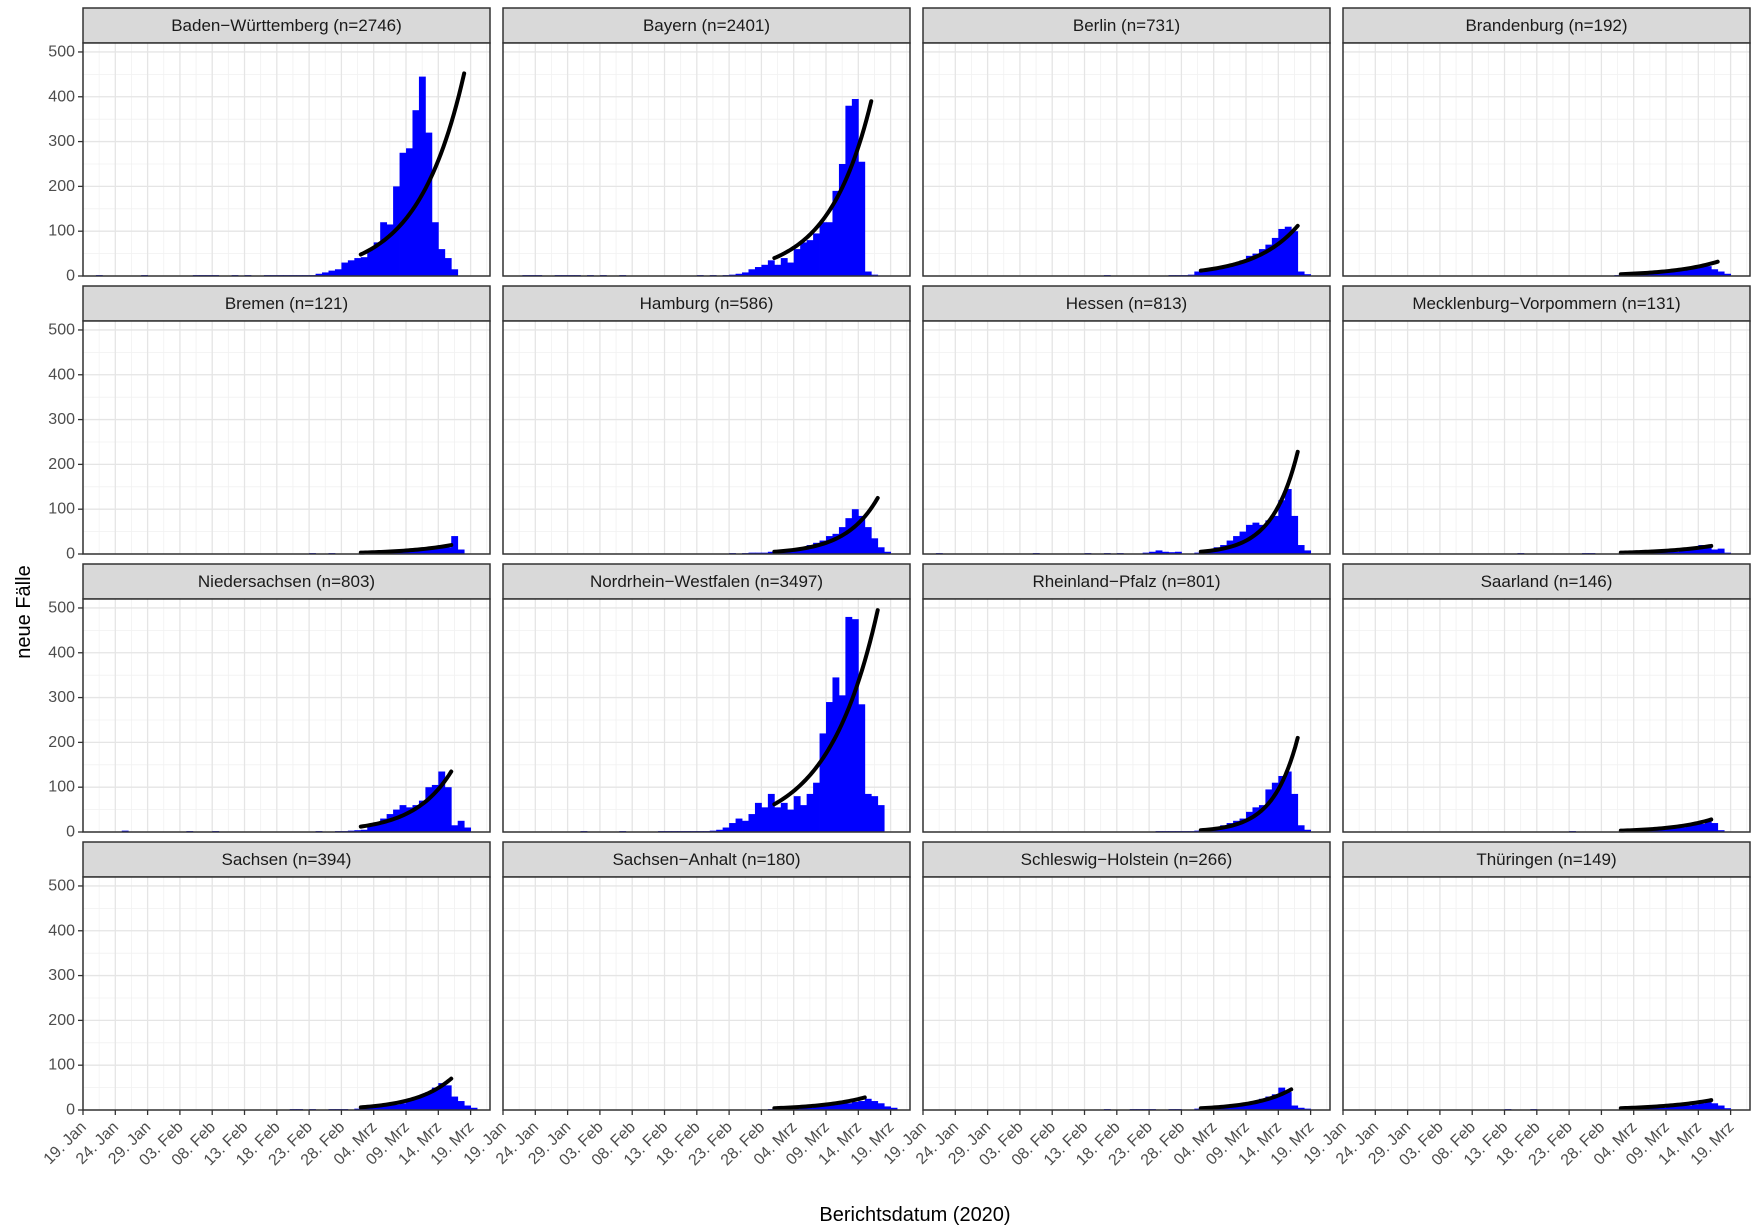 This screenshot has height=1227, width=1756. What do you see at coordinates (1126, 420) in the screenshot?
I see `facet-panel: Hessen (n=813)` at bounding box center [1126, 420].